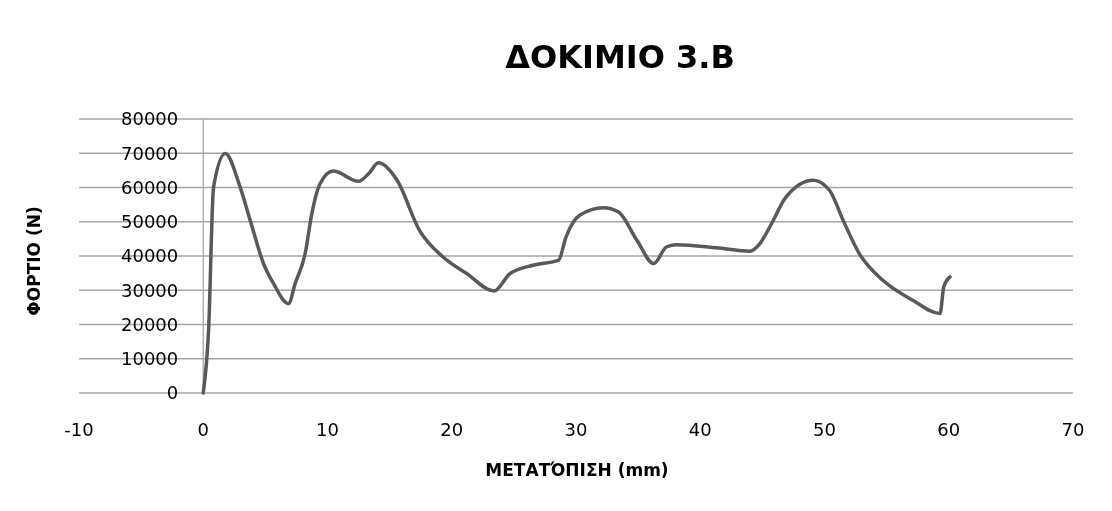  What do you see at coordinates (620, 57) in the screenshot?
I see `chart-title: ΔΟΚΙΜΙΟ 3.Β` at bounding box center [620, 57].